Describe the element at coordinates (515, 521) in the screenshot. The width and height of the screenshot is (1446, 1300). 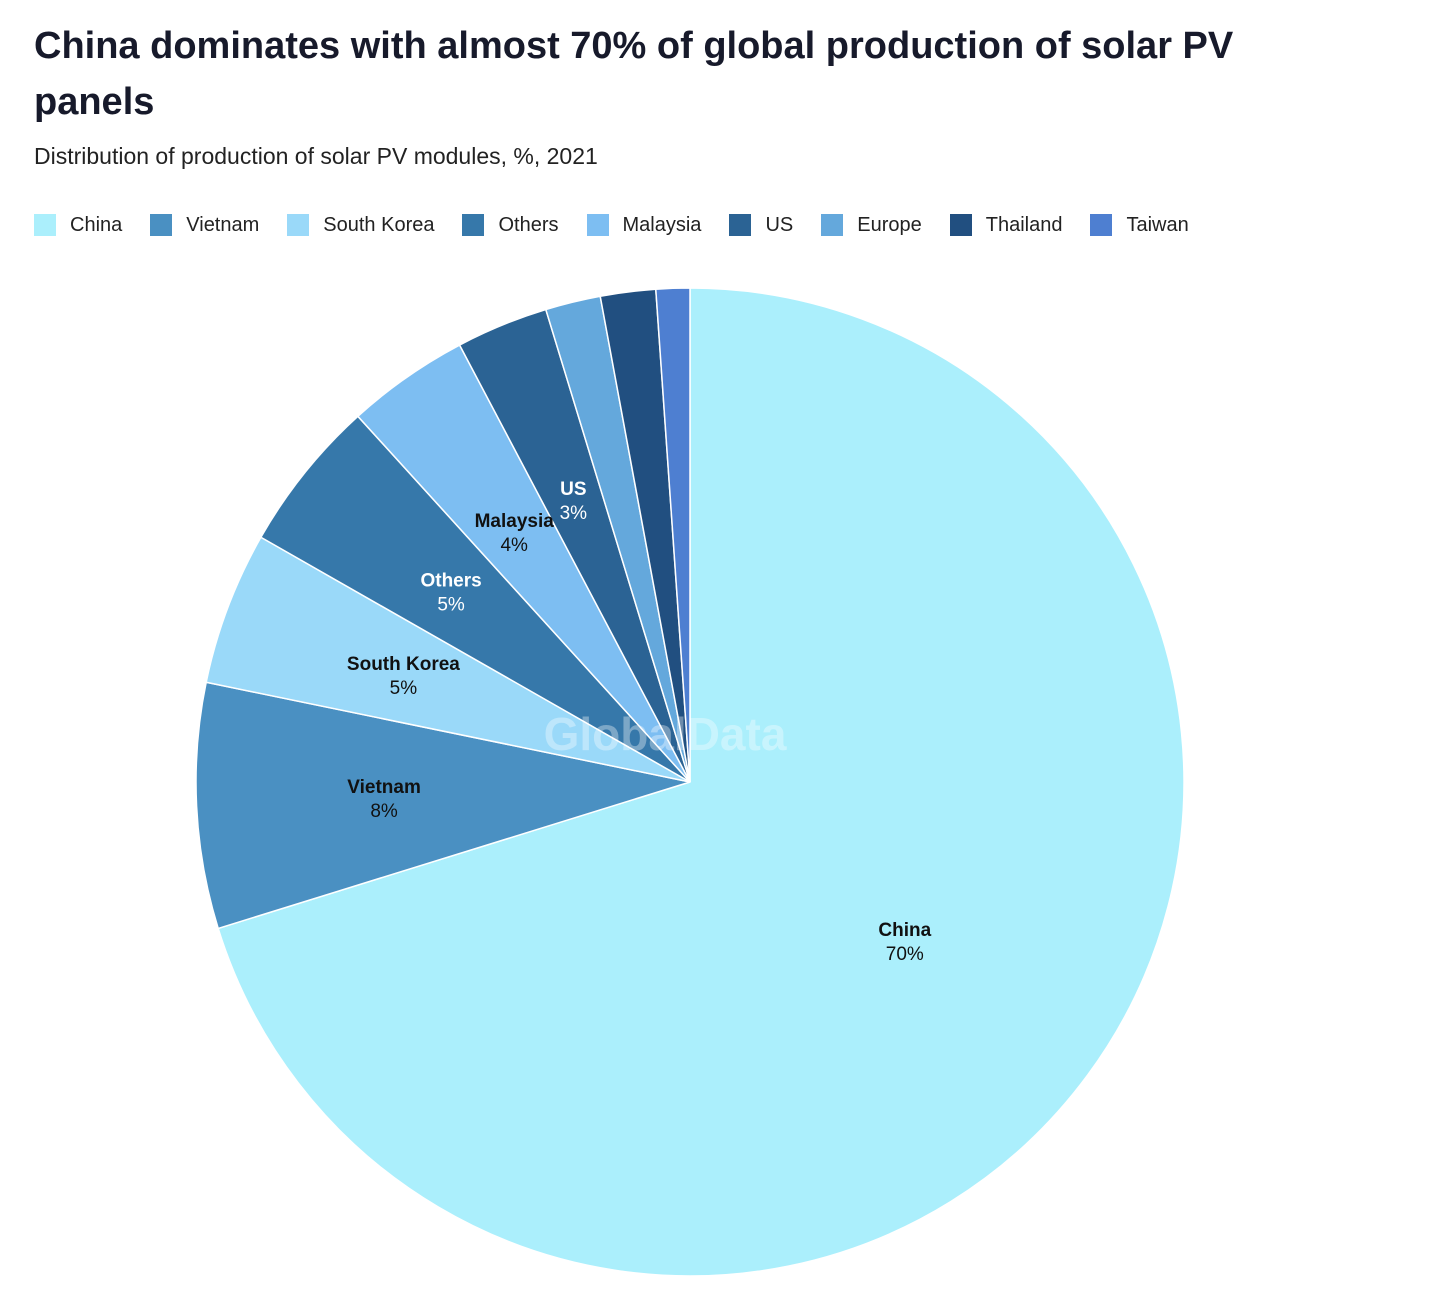
I see `slice-label-name-malaysia: Malaysia` at that location.